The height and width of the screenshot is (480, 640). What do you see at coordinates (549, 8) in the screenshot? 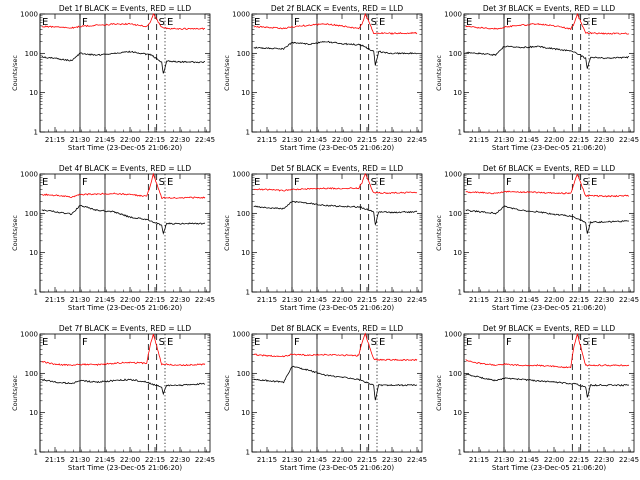
I see `panel-title: Det 3f BLACK = Events, RED = LLD` at bounding box center [549, 8].